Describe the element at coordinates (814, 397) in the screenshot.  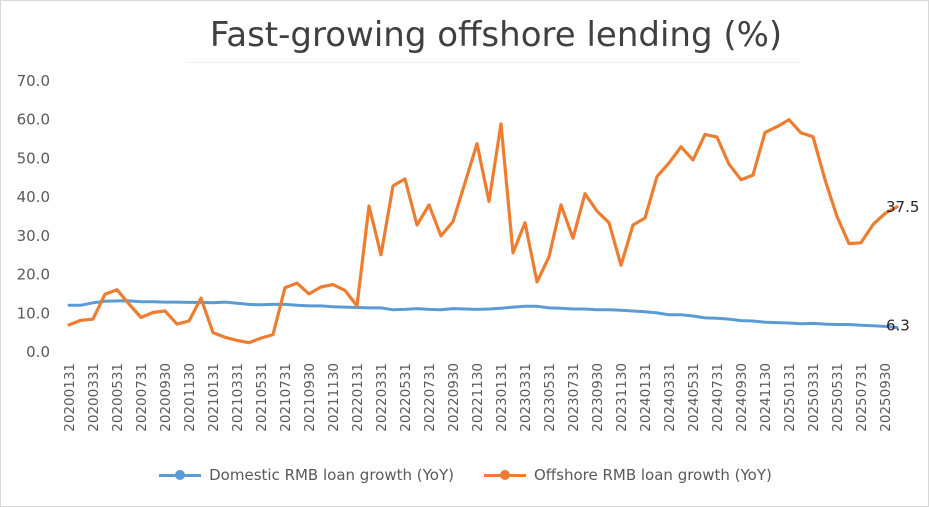
I see `x-tick-label: 20250331` at that location.